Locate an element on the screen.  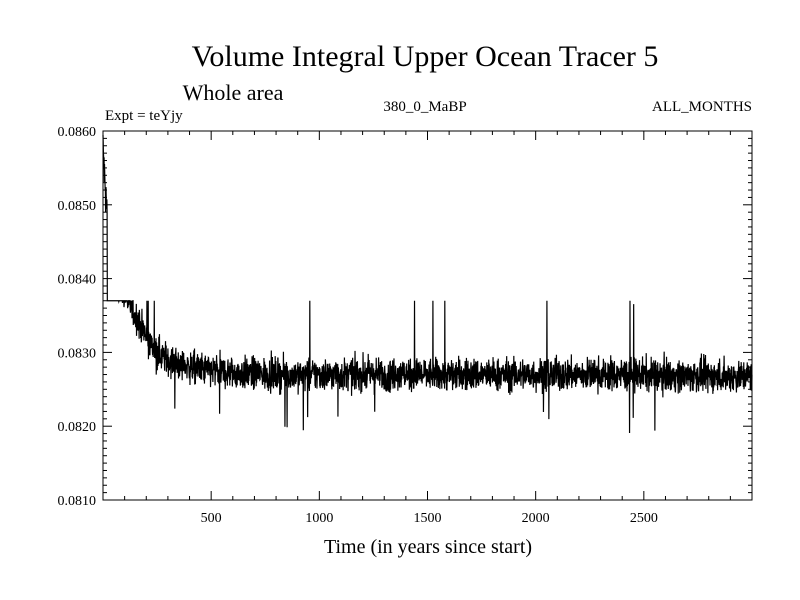
x-tick-label: 1000 is located at coordinates (319, 518).